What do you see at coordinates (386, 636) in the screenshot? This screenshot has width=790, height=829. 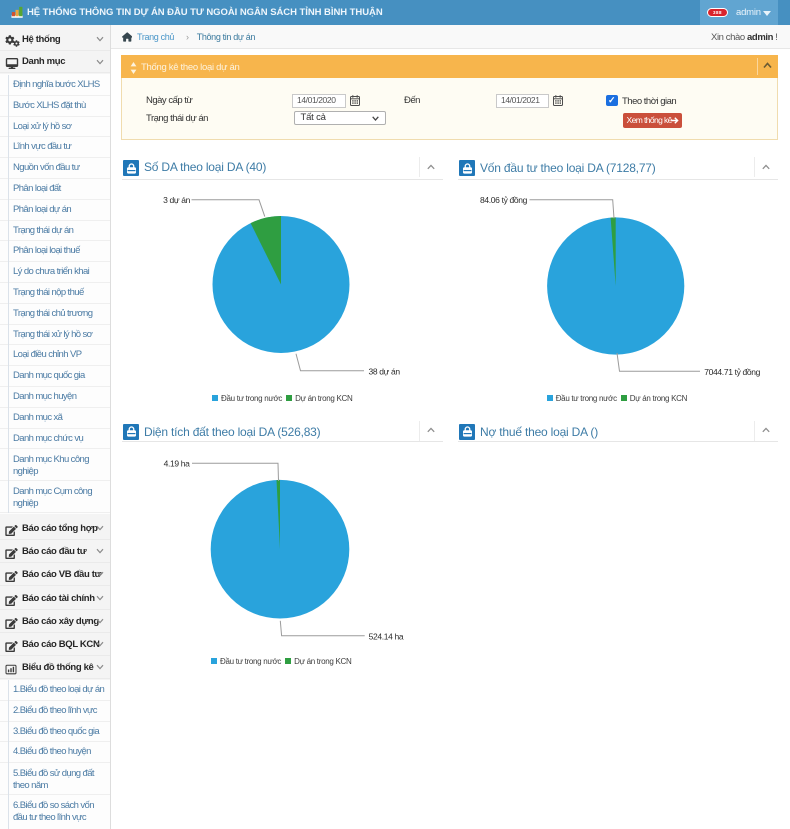 I see `svg-text: 524.14 ha` at bounding box center [386, 636].